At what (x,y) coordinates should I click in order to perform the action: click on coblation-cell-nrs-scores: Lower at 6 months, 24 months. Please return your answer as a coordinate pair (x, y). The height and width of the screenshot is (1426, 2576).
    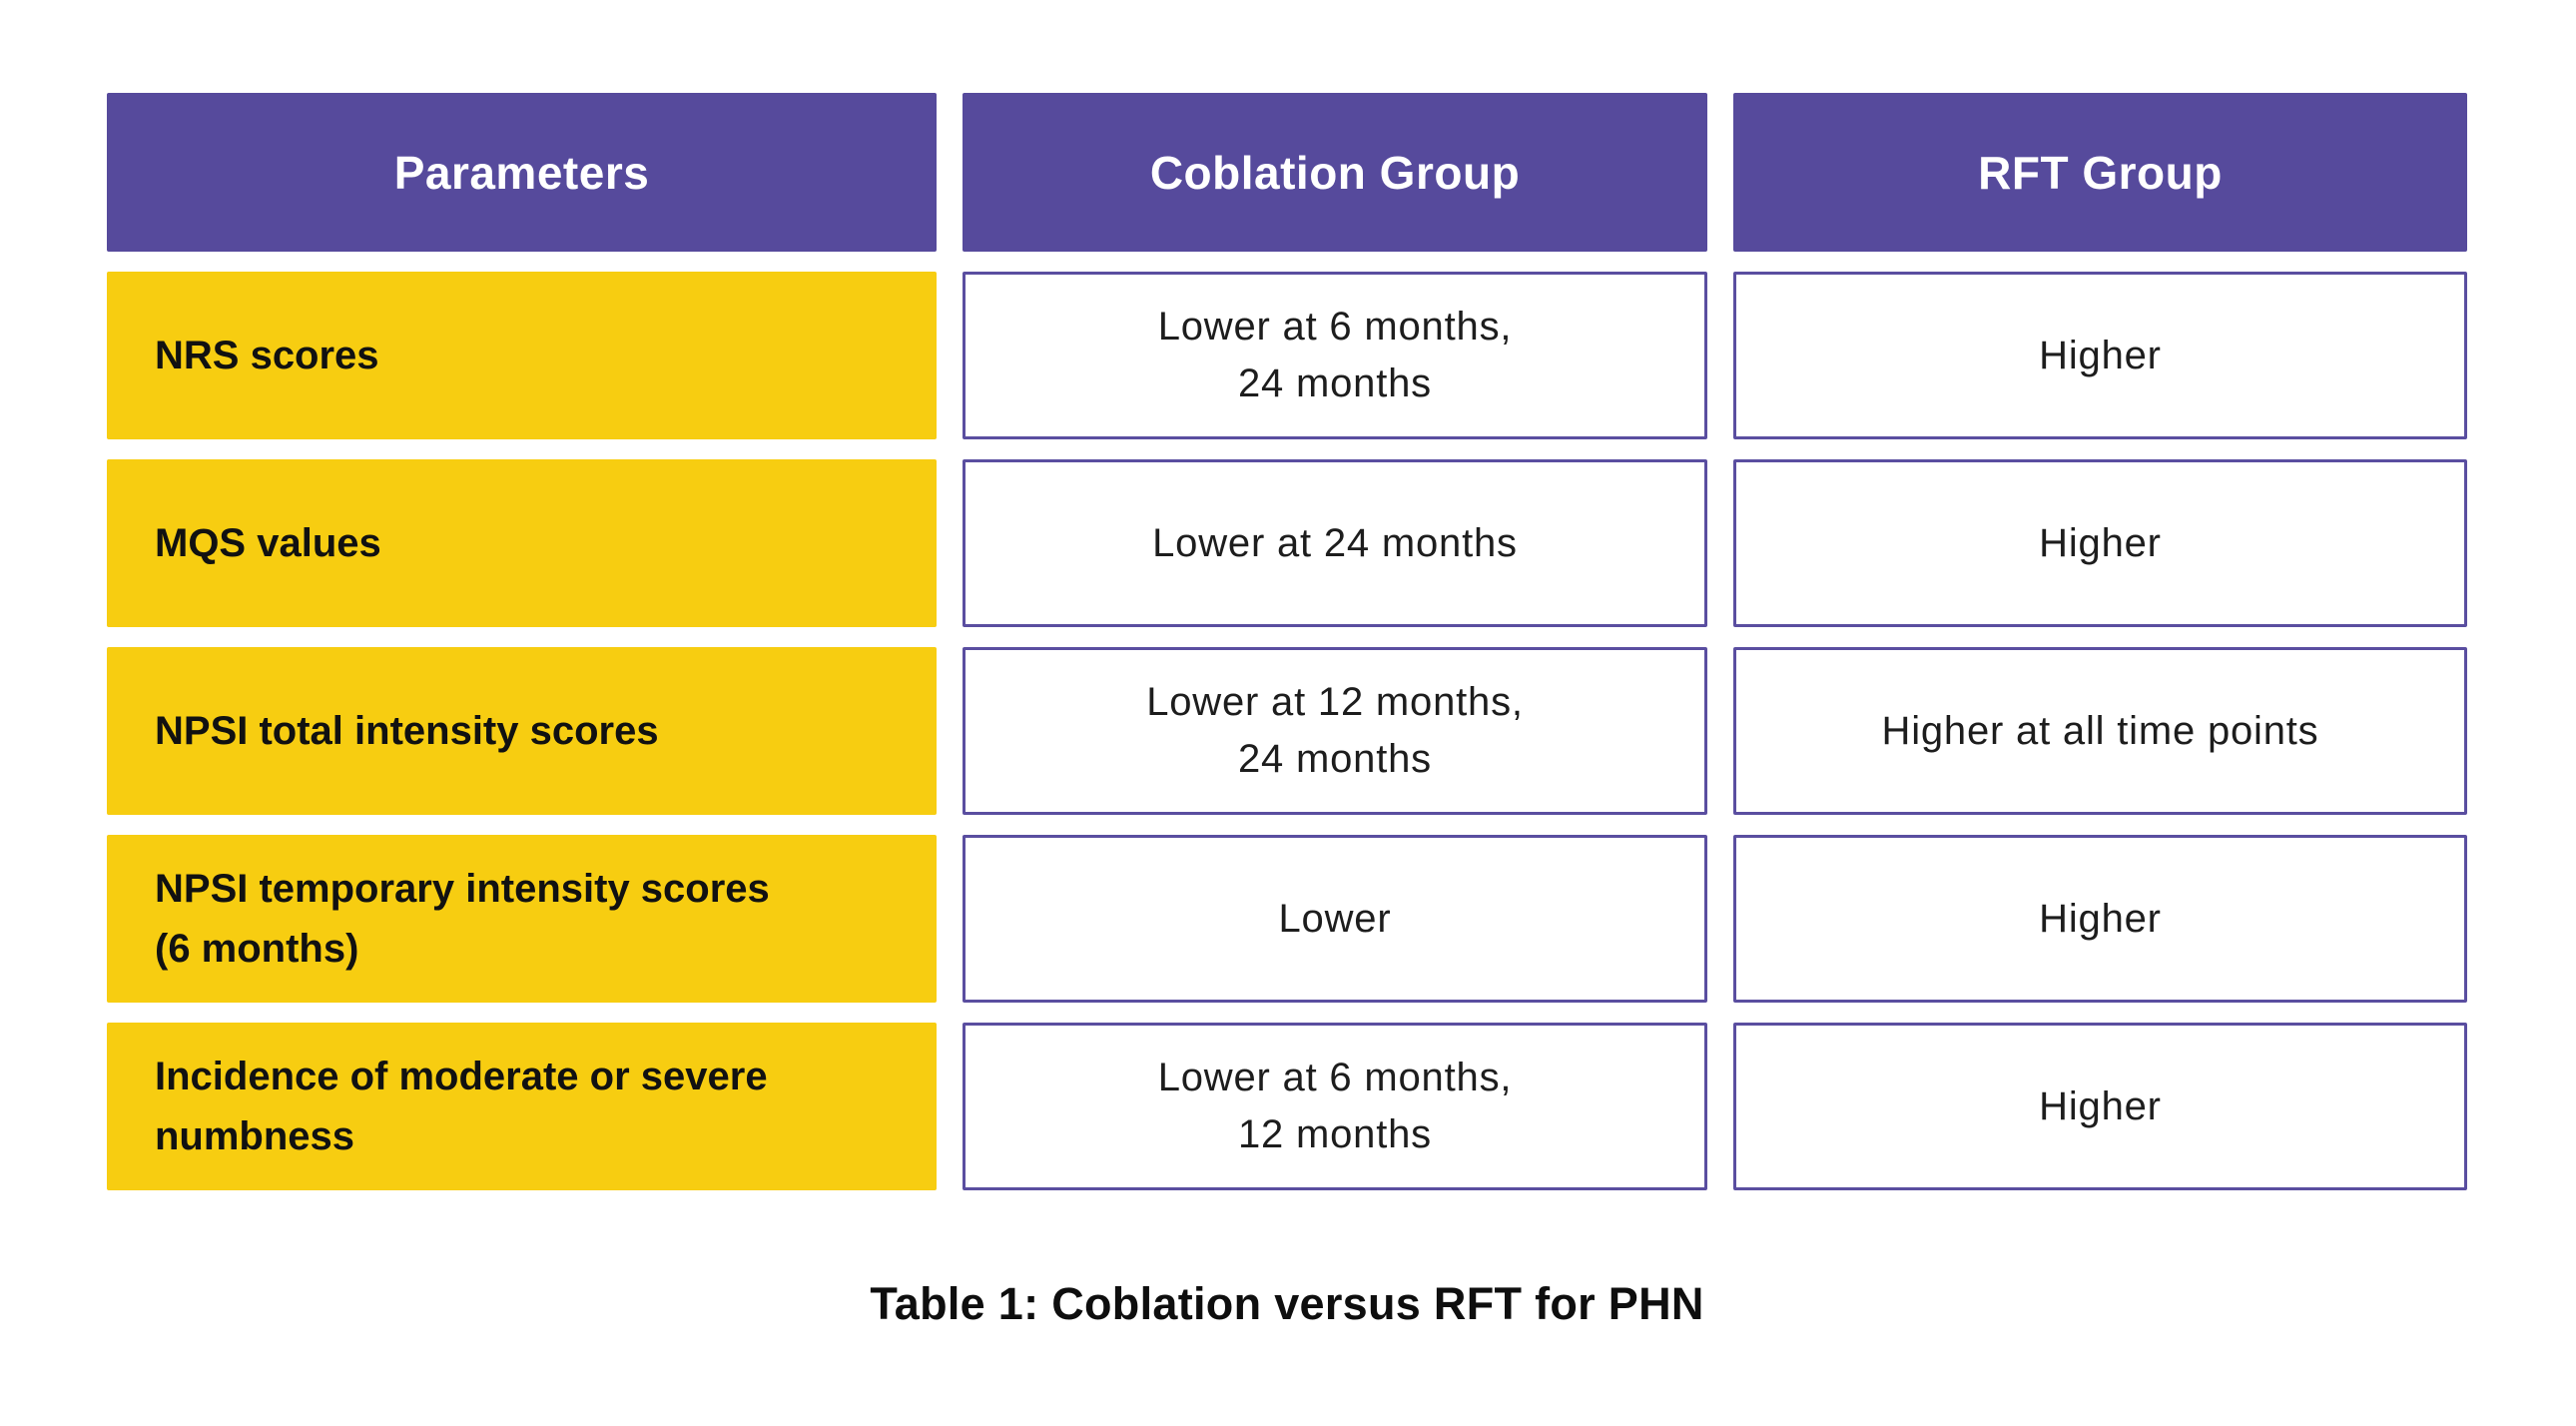
    Looking at the image, I should click on (1335, 355).